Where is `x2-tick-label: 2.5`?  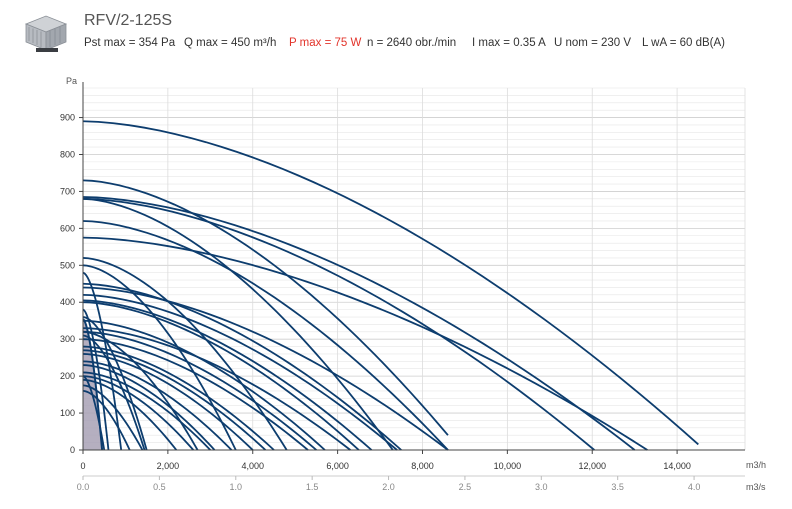
x2-tick-label: 2.5 is located at coordinates (465, 487).